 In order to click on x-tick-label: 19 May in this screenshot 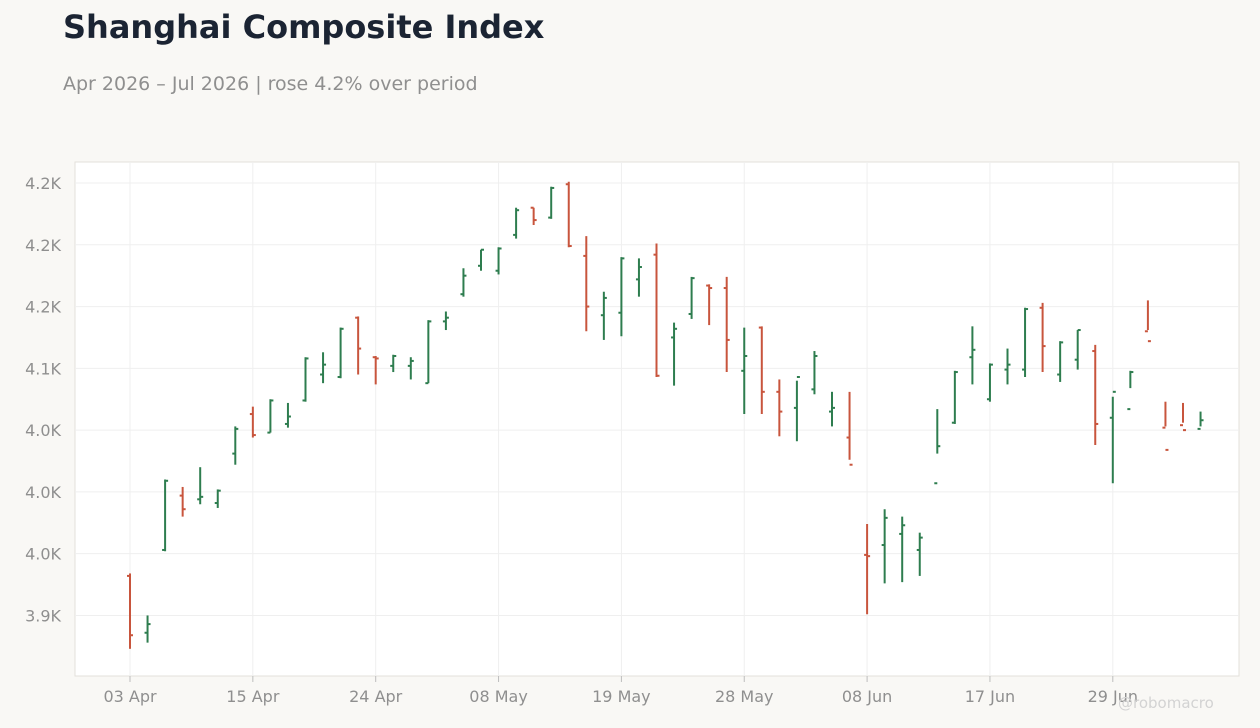, I will do `click(621, 696)`.